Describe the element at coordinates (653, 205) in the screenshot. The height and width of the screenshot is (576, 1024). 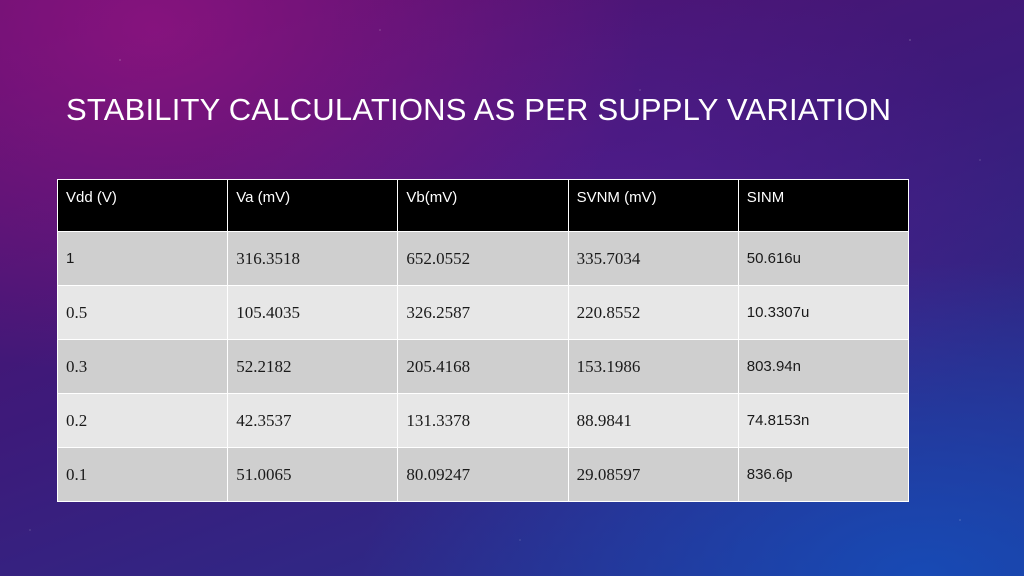
I see `header-svnm: SVNM (mV)` at that location.